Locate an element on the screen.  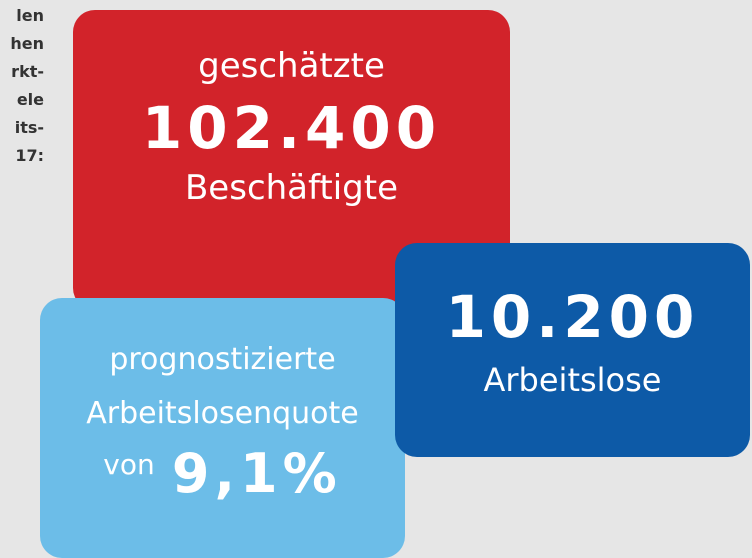
rate-line1: prognostizierte is located at coordinates (222, 359).